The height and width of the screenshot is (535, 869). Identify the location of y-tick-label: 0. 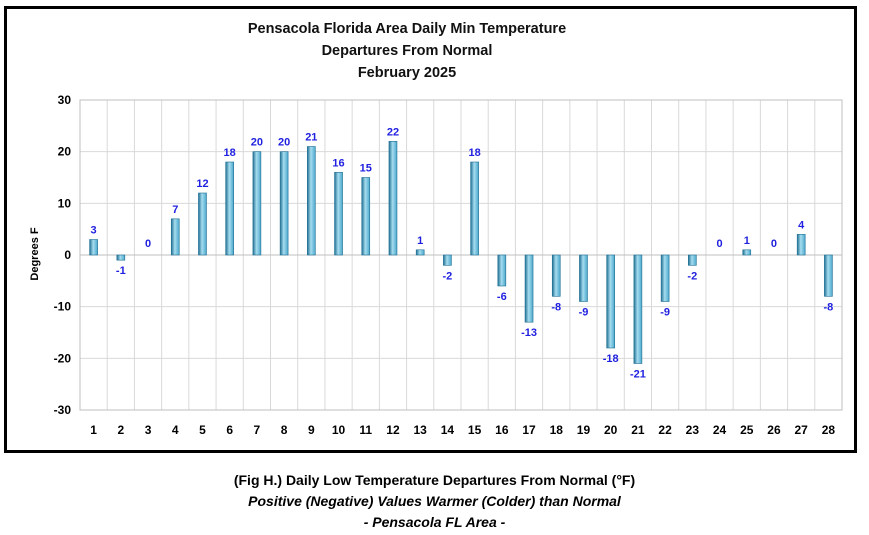
(67, 255).